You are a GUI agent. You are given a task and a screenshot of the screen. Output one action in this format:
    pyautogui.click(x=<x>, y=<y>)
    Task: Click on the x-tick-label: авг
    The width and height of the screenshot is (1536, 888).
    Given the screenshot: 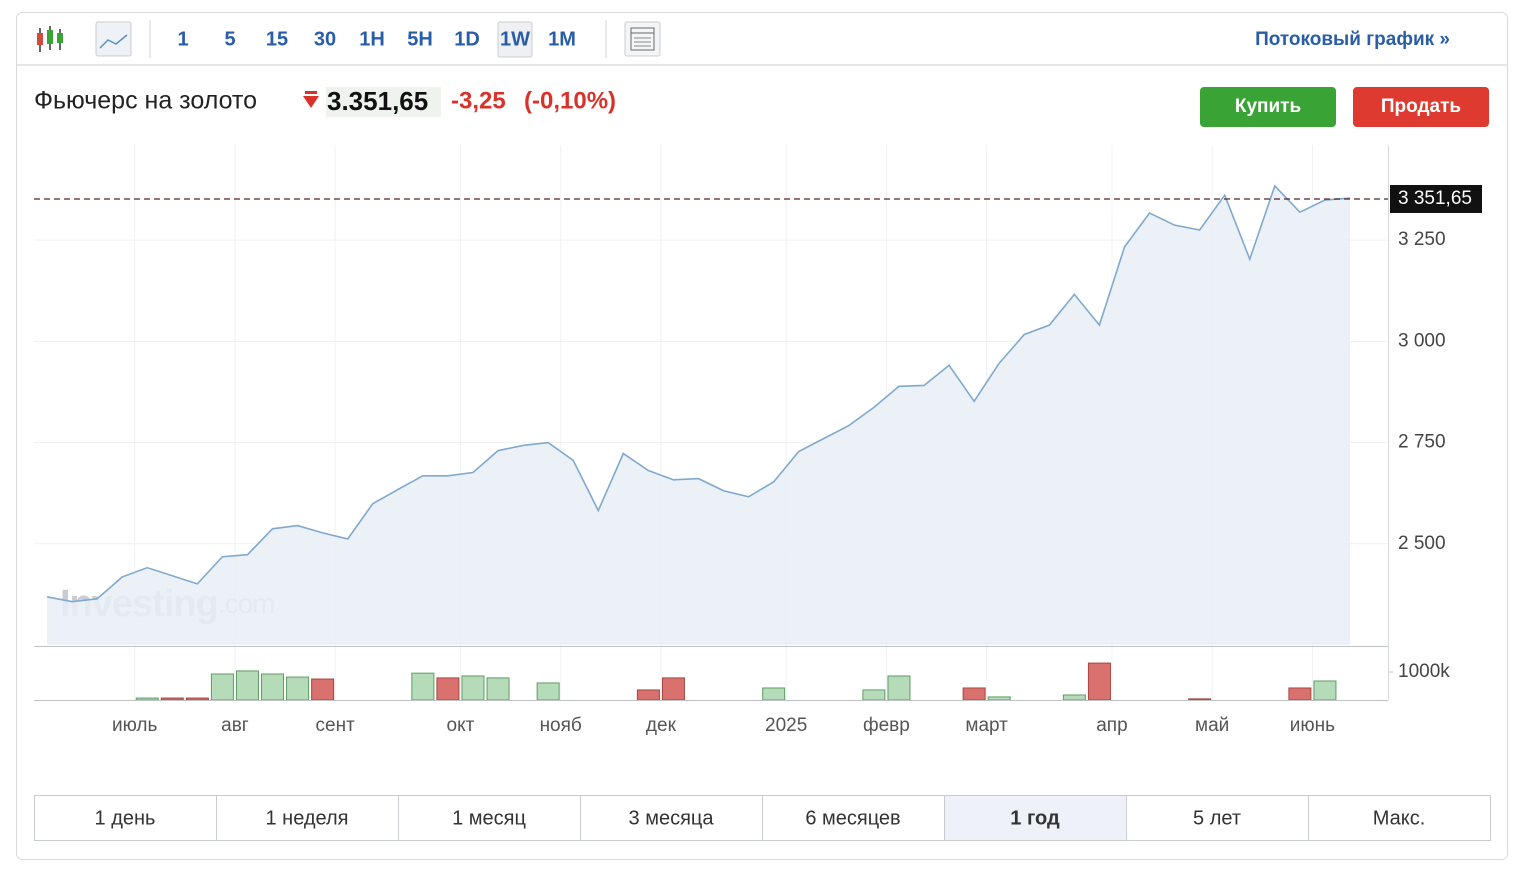 What is the action you would take?
    pyautogui.click(x=235, y=725)
    